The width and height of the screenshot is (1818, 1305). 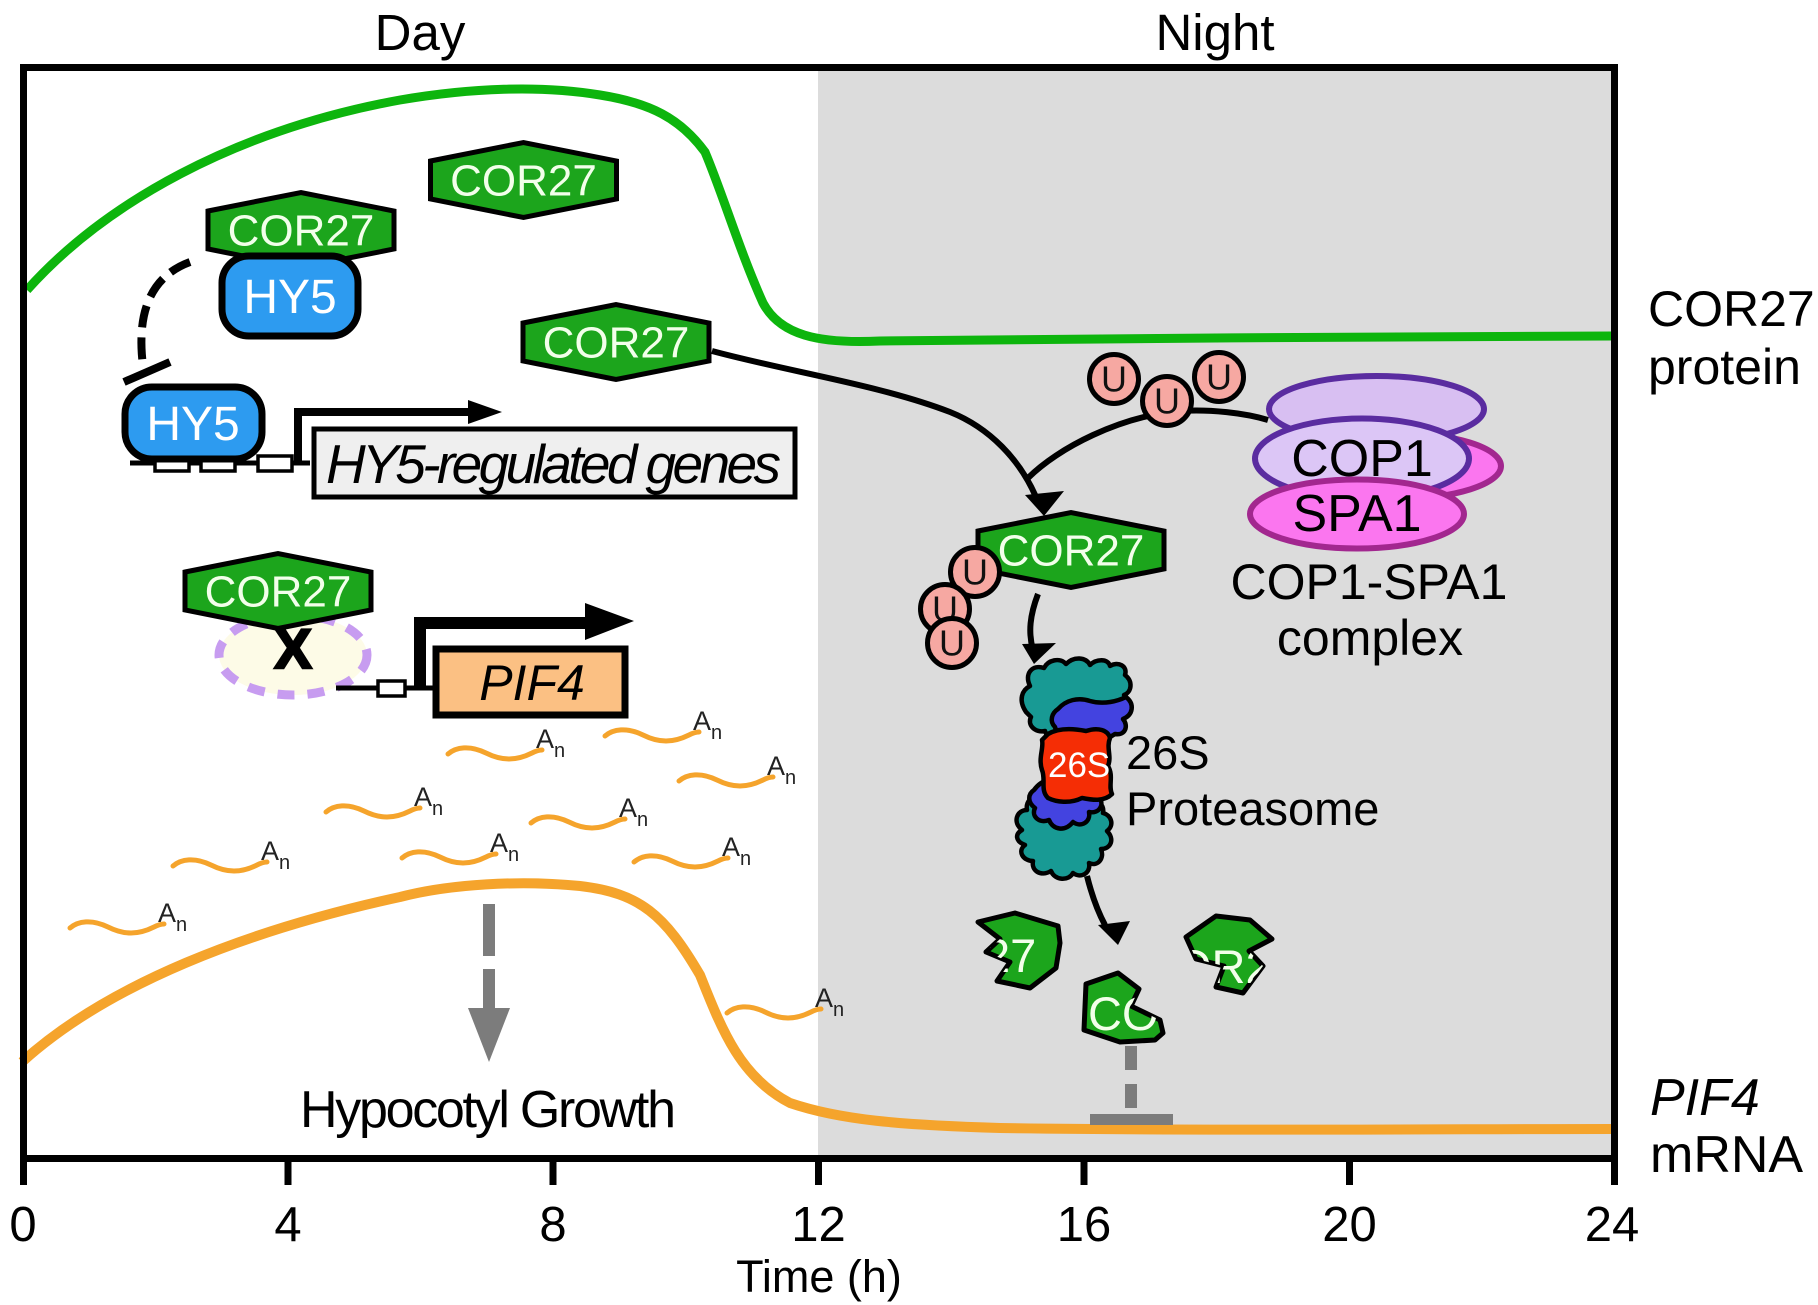 I want to click on svg-text: Night, so click(x=1214, y=32).